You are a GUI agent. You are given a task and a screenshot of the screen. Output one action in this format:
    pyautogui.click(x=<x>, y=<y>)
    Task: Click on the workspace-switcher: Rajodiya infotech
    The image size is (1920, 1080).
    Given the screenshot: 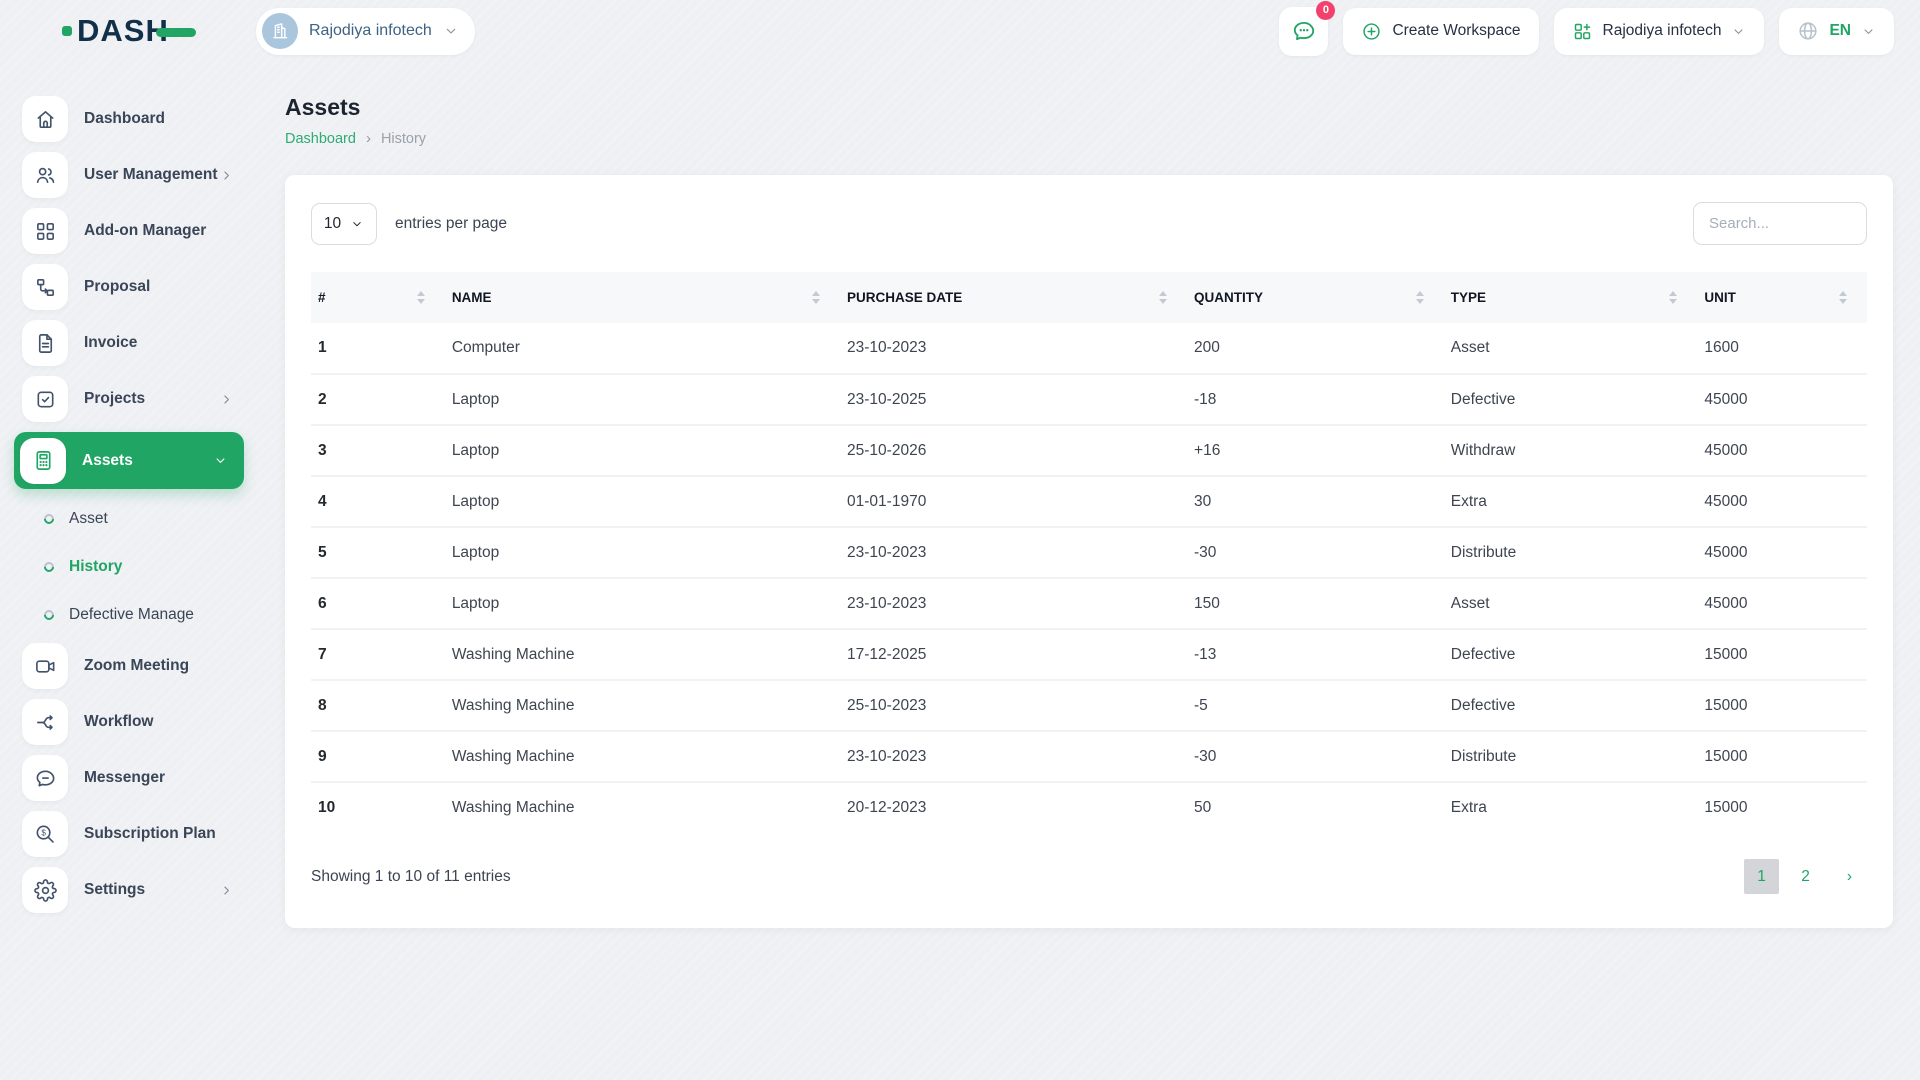 What is the action you would take?
    pyautogui.click(x=365, y=31)
    